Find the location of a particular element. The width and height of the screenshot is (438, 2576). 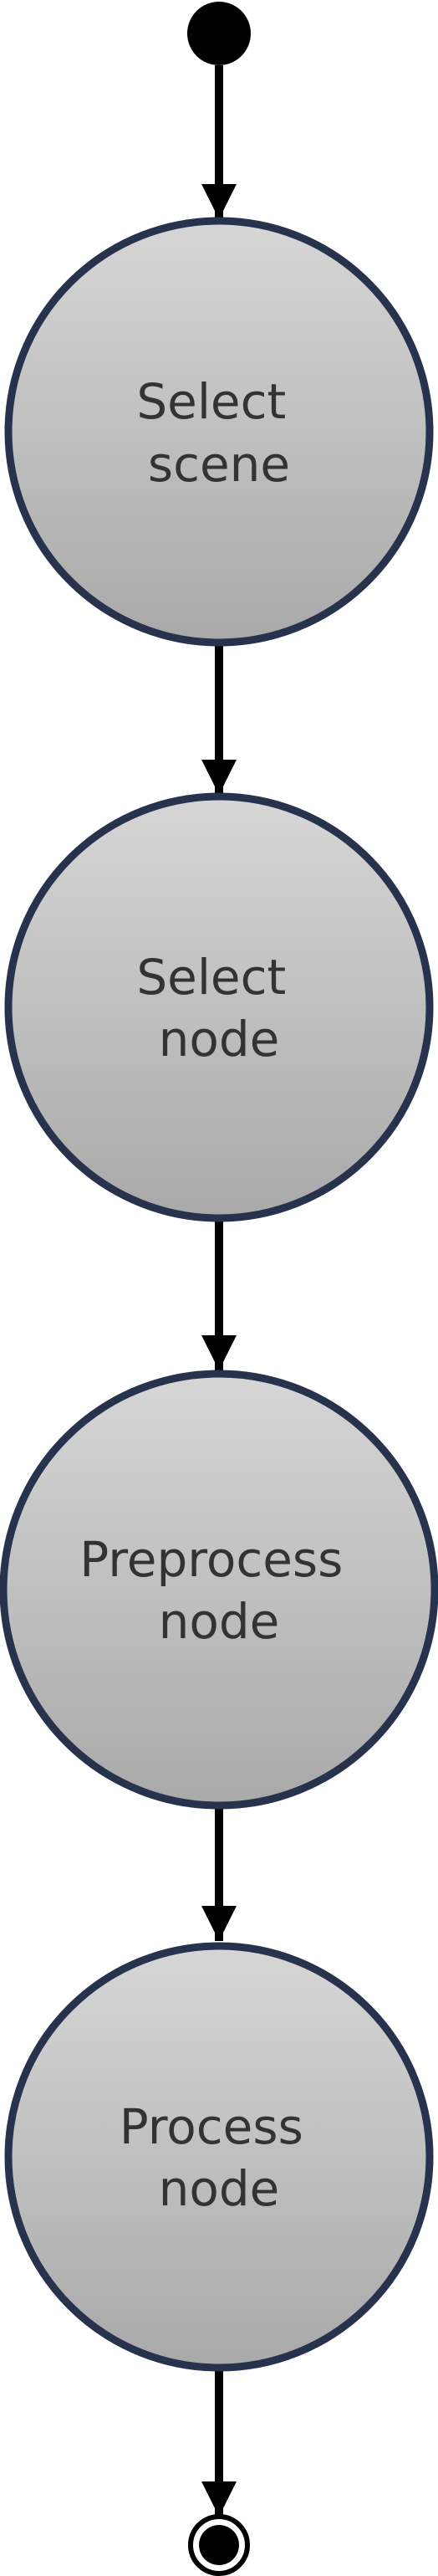

state-label: Select scene is located at coordinates (218, 433).